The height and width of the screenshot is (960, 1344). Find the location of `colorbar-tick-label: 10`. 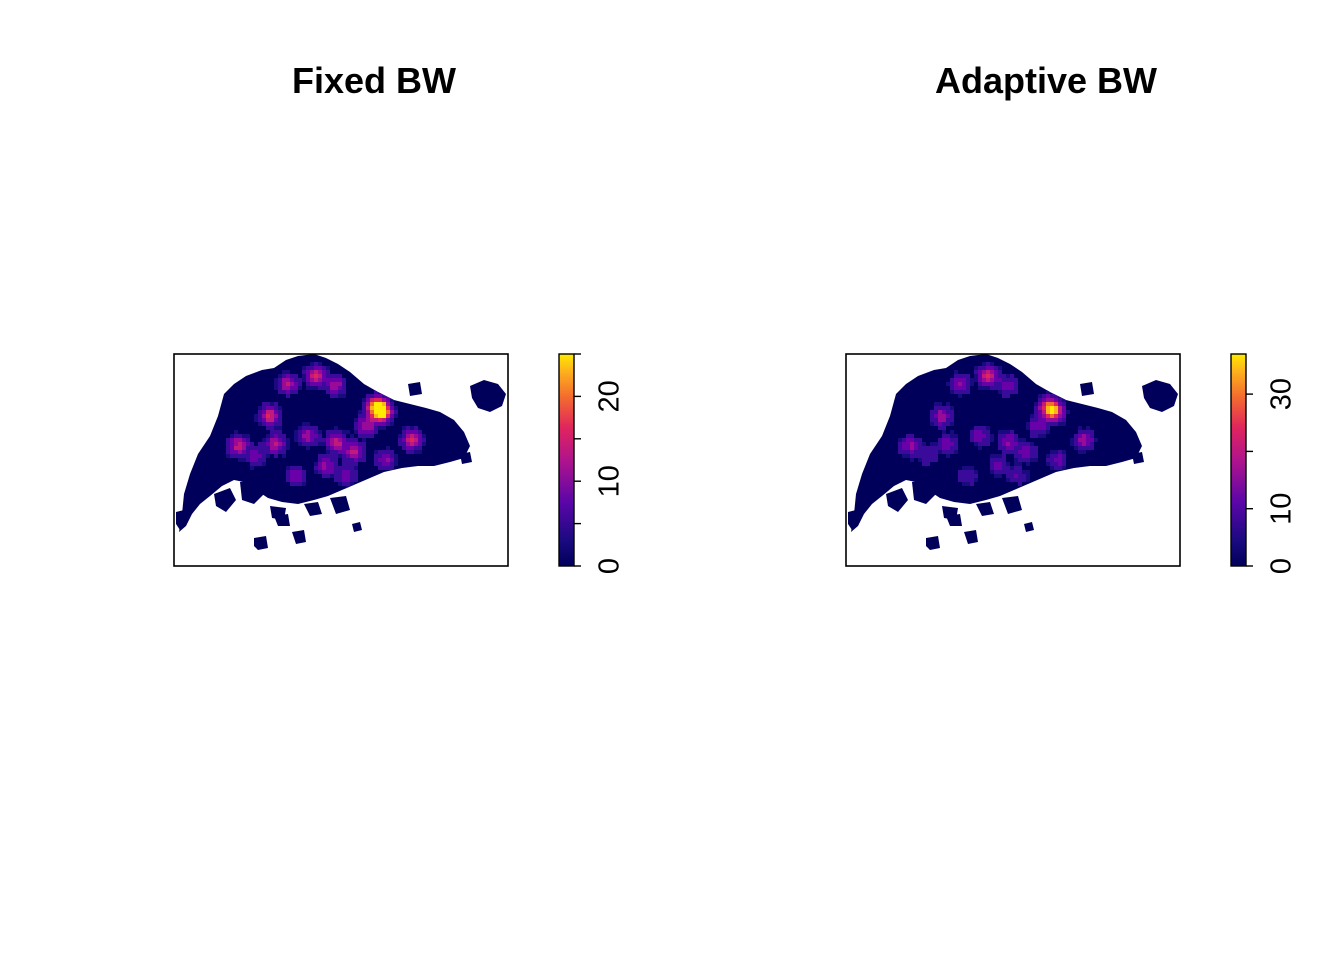

colorbar-tick-label: 10 is located at coordinates (610, 481).